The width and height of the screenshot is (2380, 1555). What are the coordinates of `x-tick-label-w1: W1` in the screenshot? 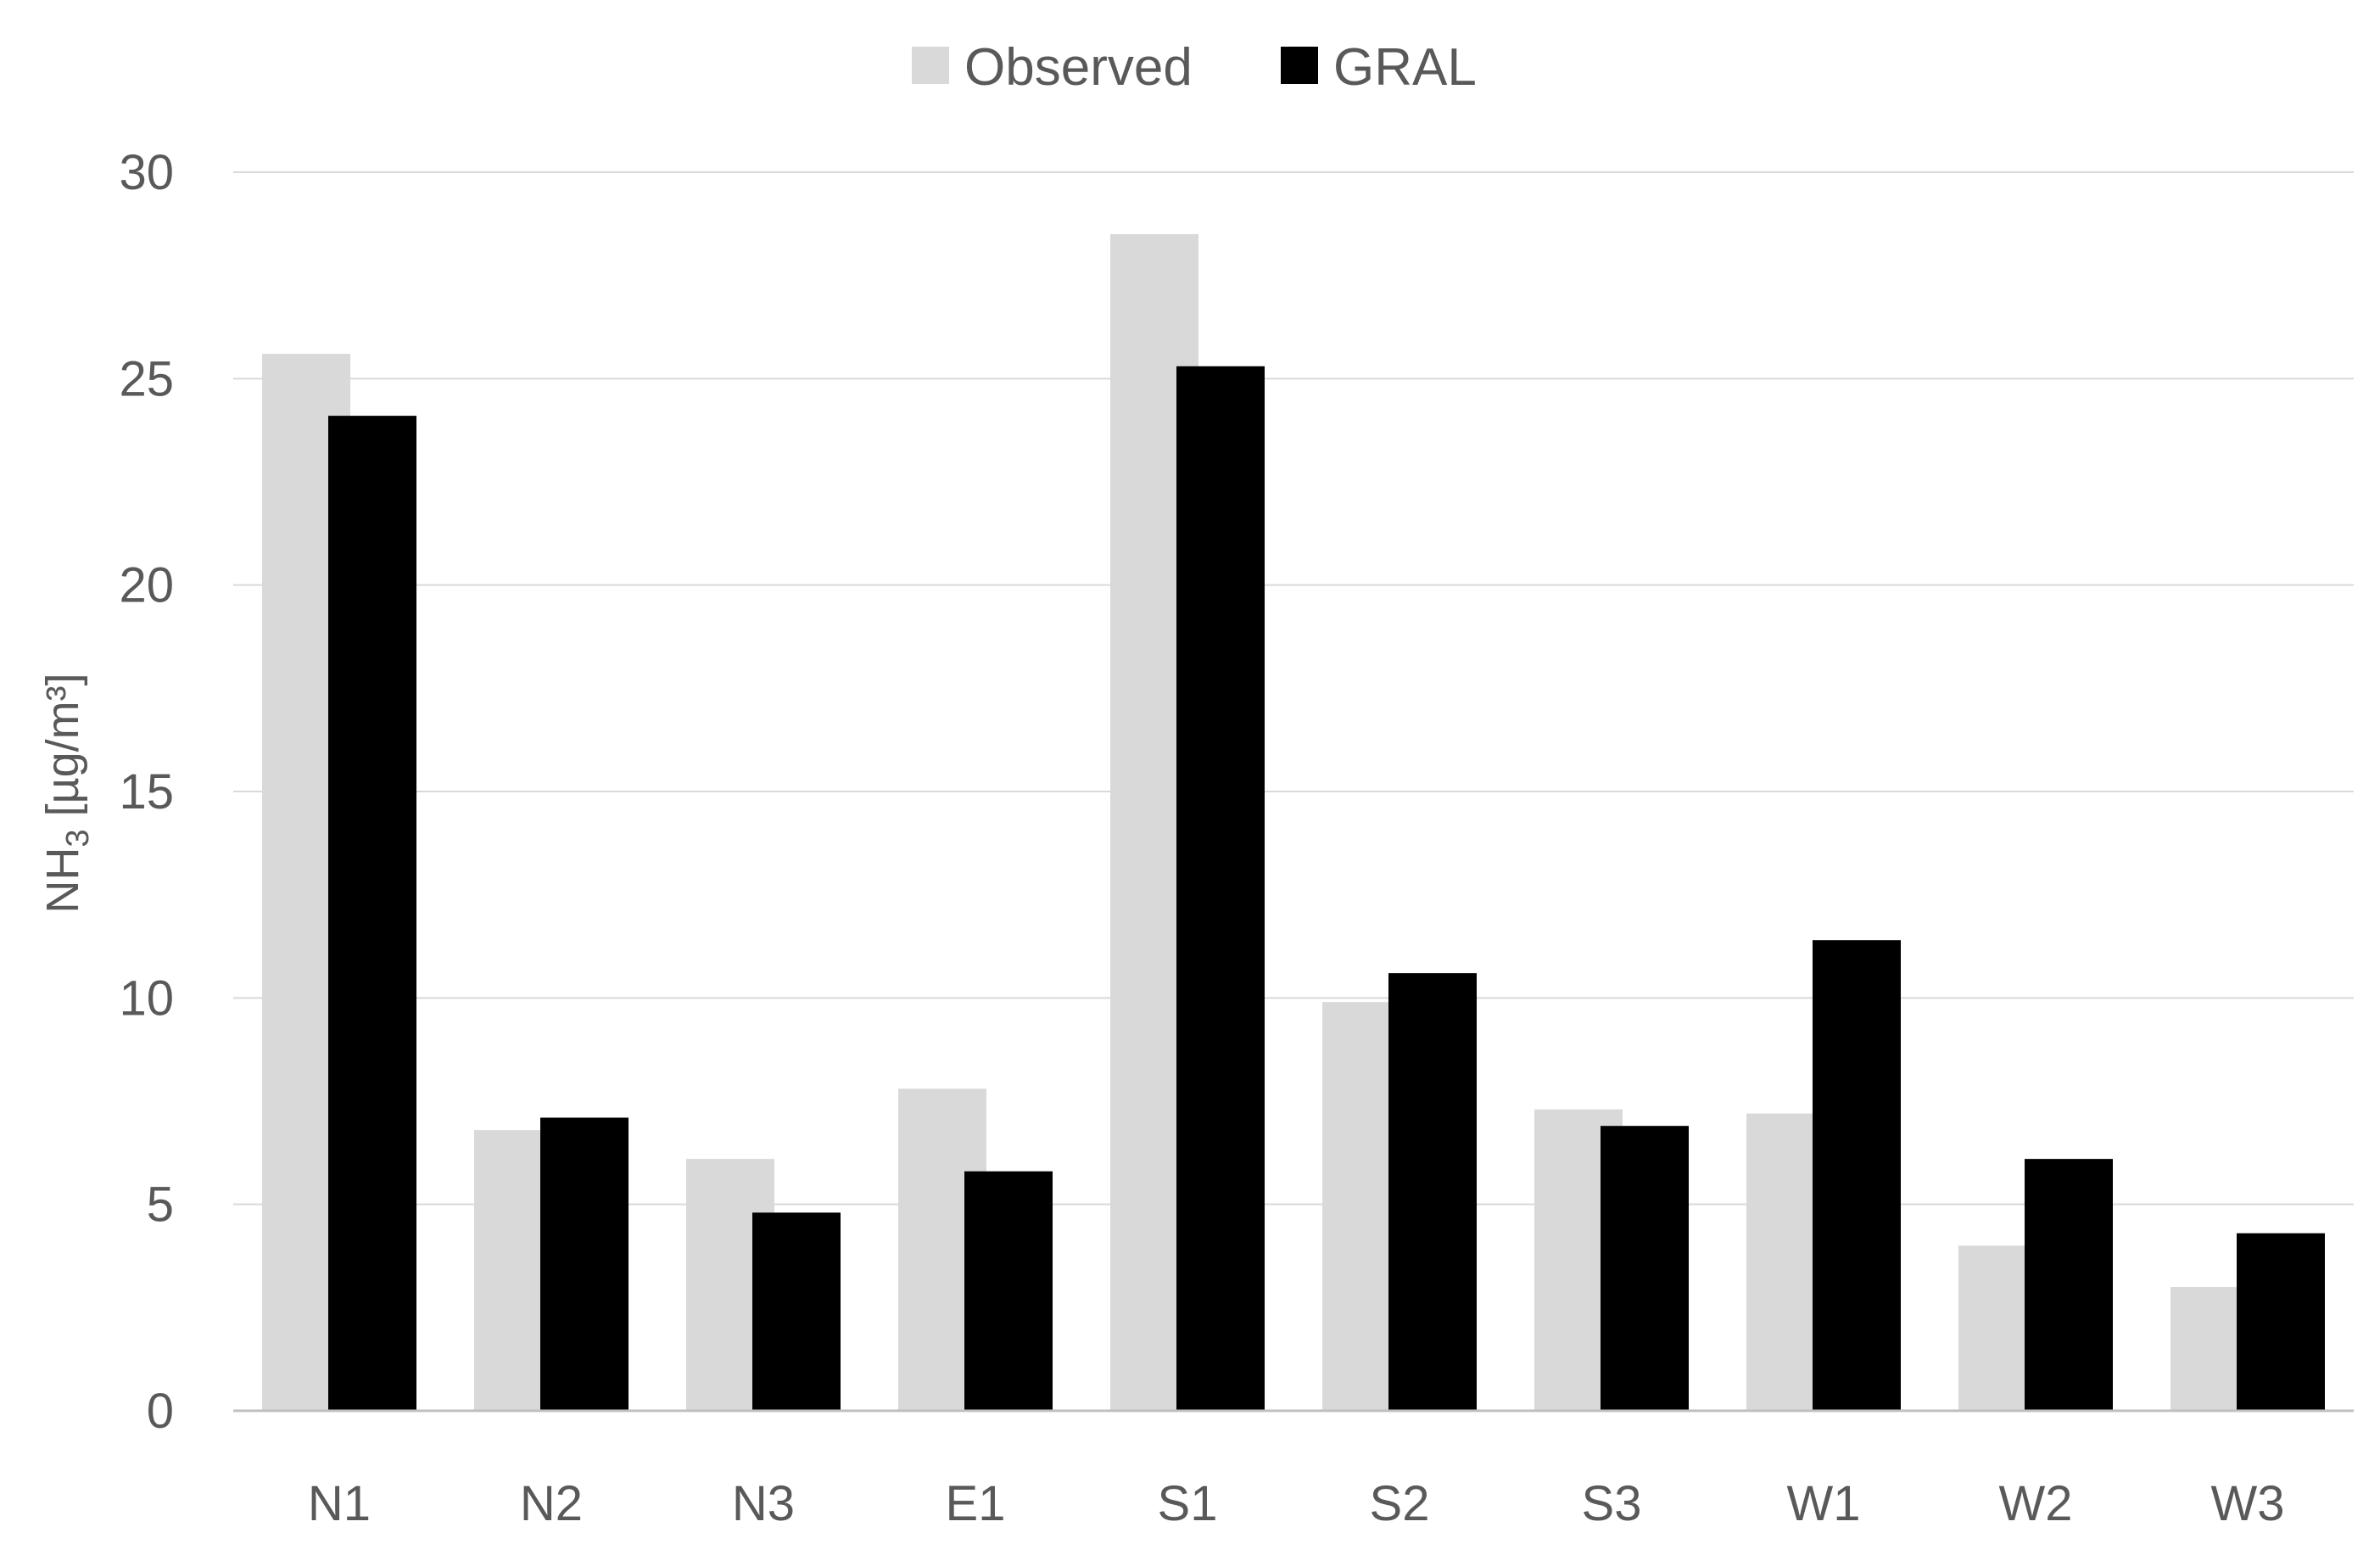 It's located at (1824, 1503).